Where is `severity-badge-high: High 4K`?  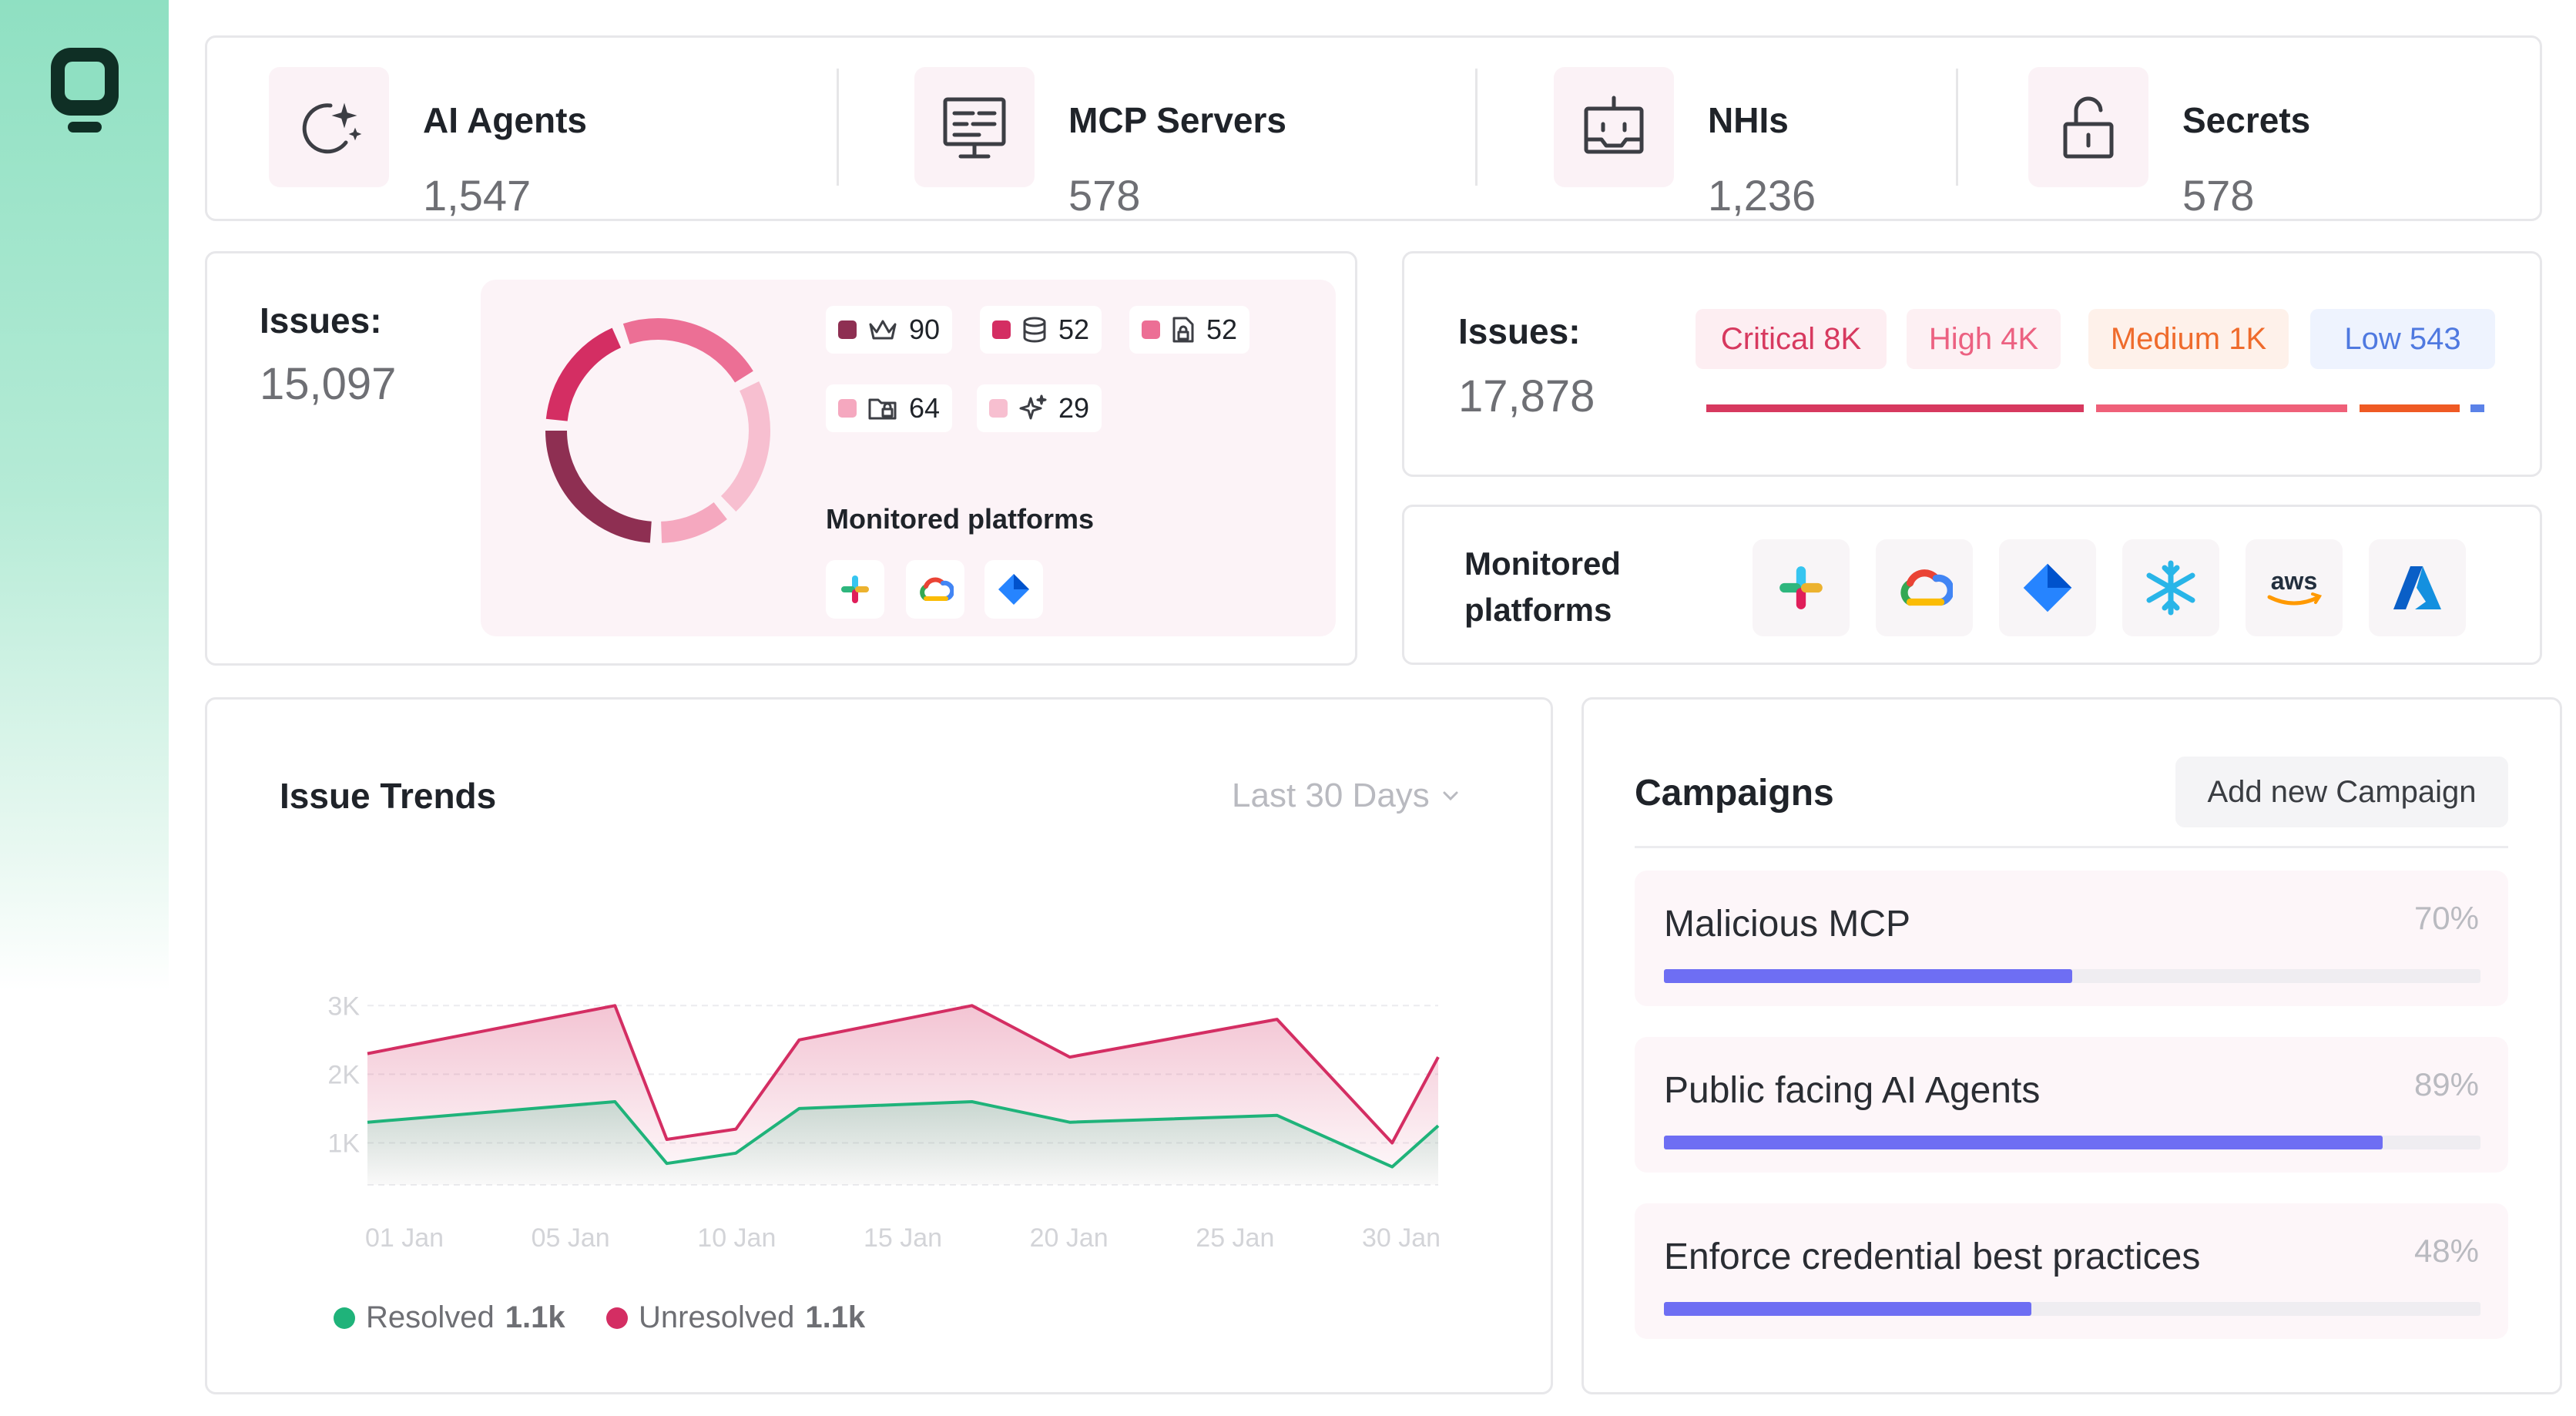 severity-badge-high: High 4K is located at coordinates (1984, 339).